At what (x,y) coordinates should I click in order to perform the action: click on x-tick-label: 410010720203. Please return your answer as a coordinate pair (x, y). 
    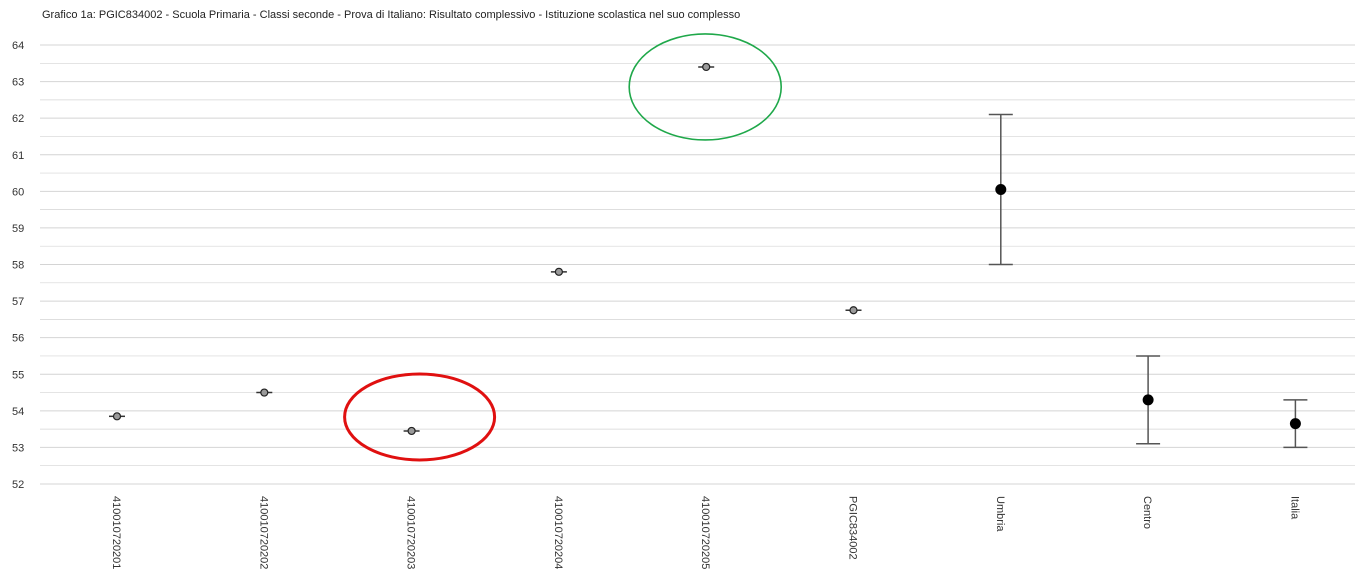
    Looking at the image, I should click on (411, 532).